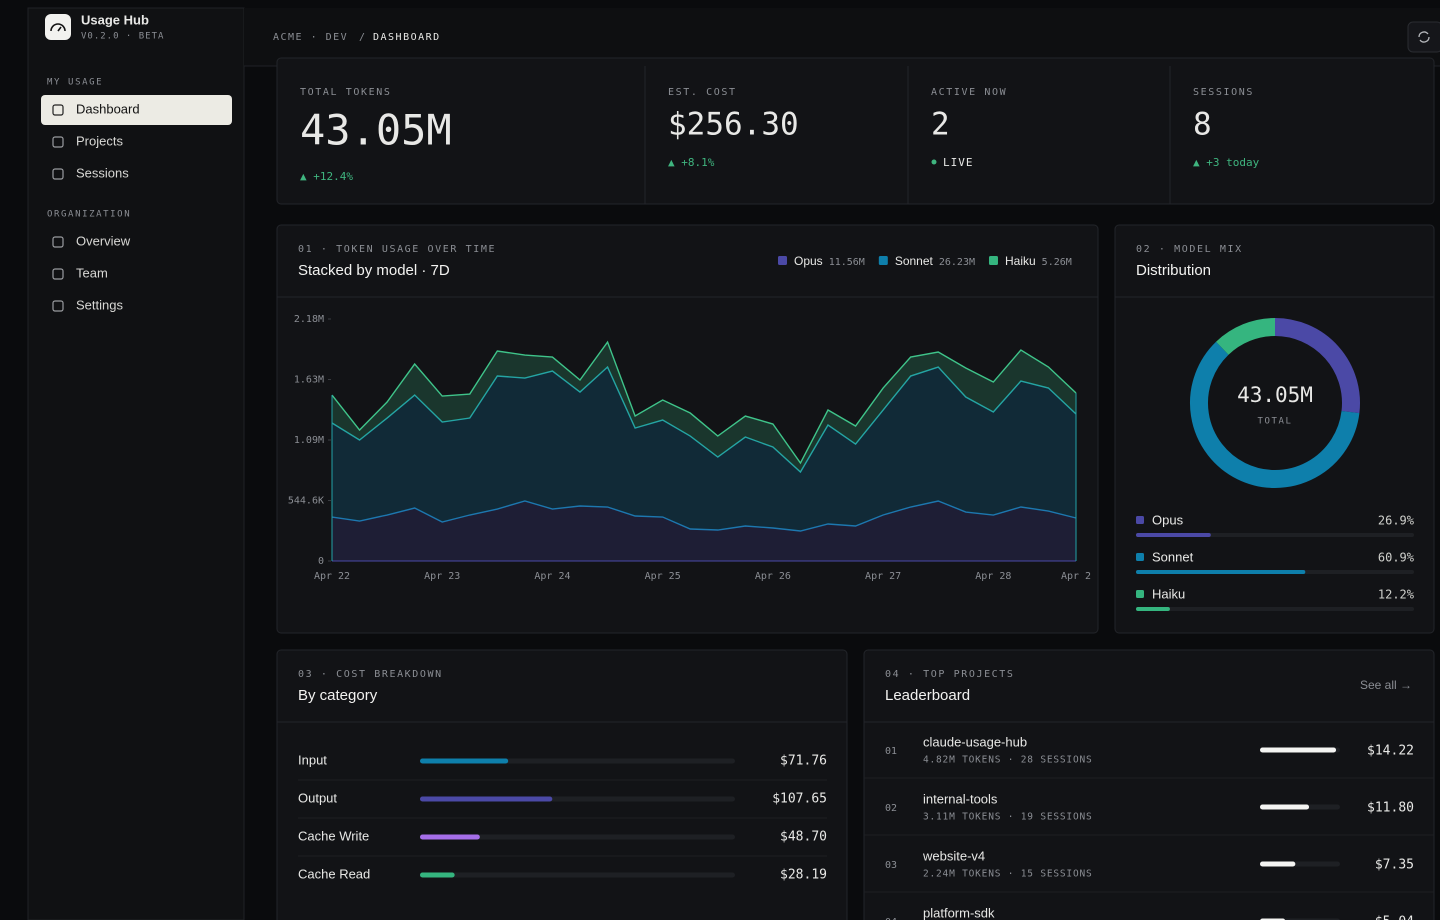 This screenshot has width=1440, height=920. What do you see at coordinates (1396, 558) in the screenshot?
I see `value-label: 60.9%` at bounding box center [1396, 558].